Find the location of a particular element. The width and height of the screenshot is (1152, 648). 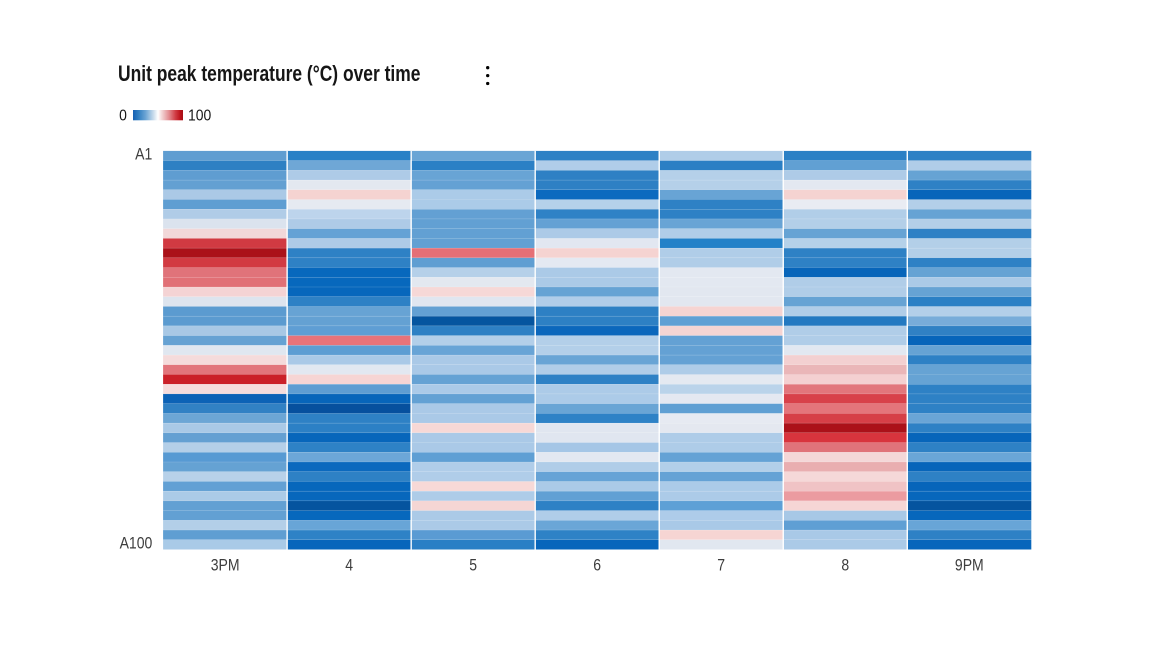

svg-text: 3PM is located at coordinates (225, 566).